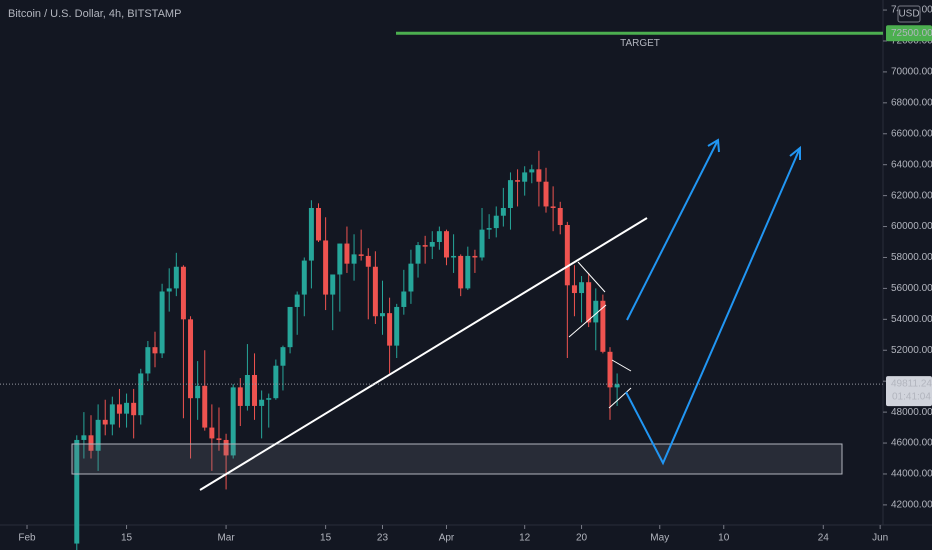 This screenshot has width=932, height=550. I want to click on last-price-label: 49811.24, so click(911, 384).